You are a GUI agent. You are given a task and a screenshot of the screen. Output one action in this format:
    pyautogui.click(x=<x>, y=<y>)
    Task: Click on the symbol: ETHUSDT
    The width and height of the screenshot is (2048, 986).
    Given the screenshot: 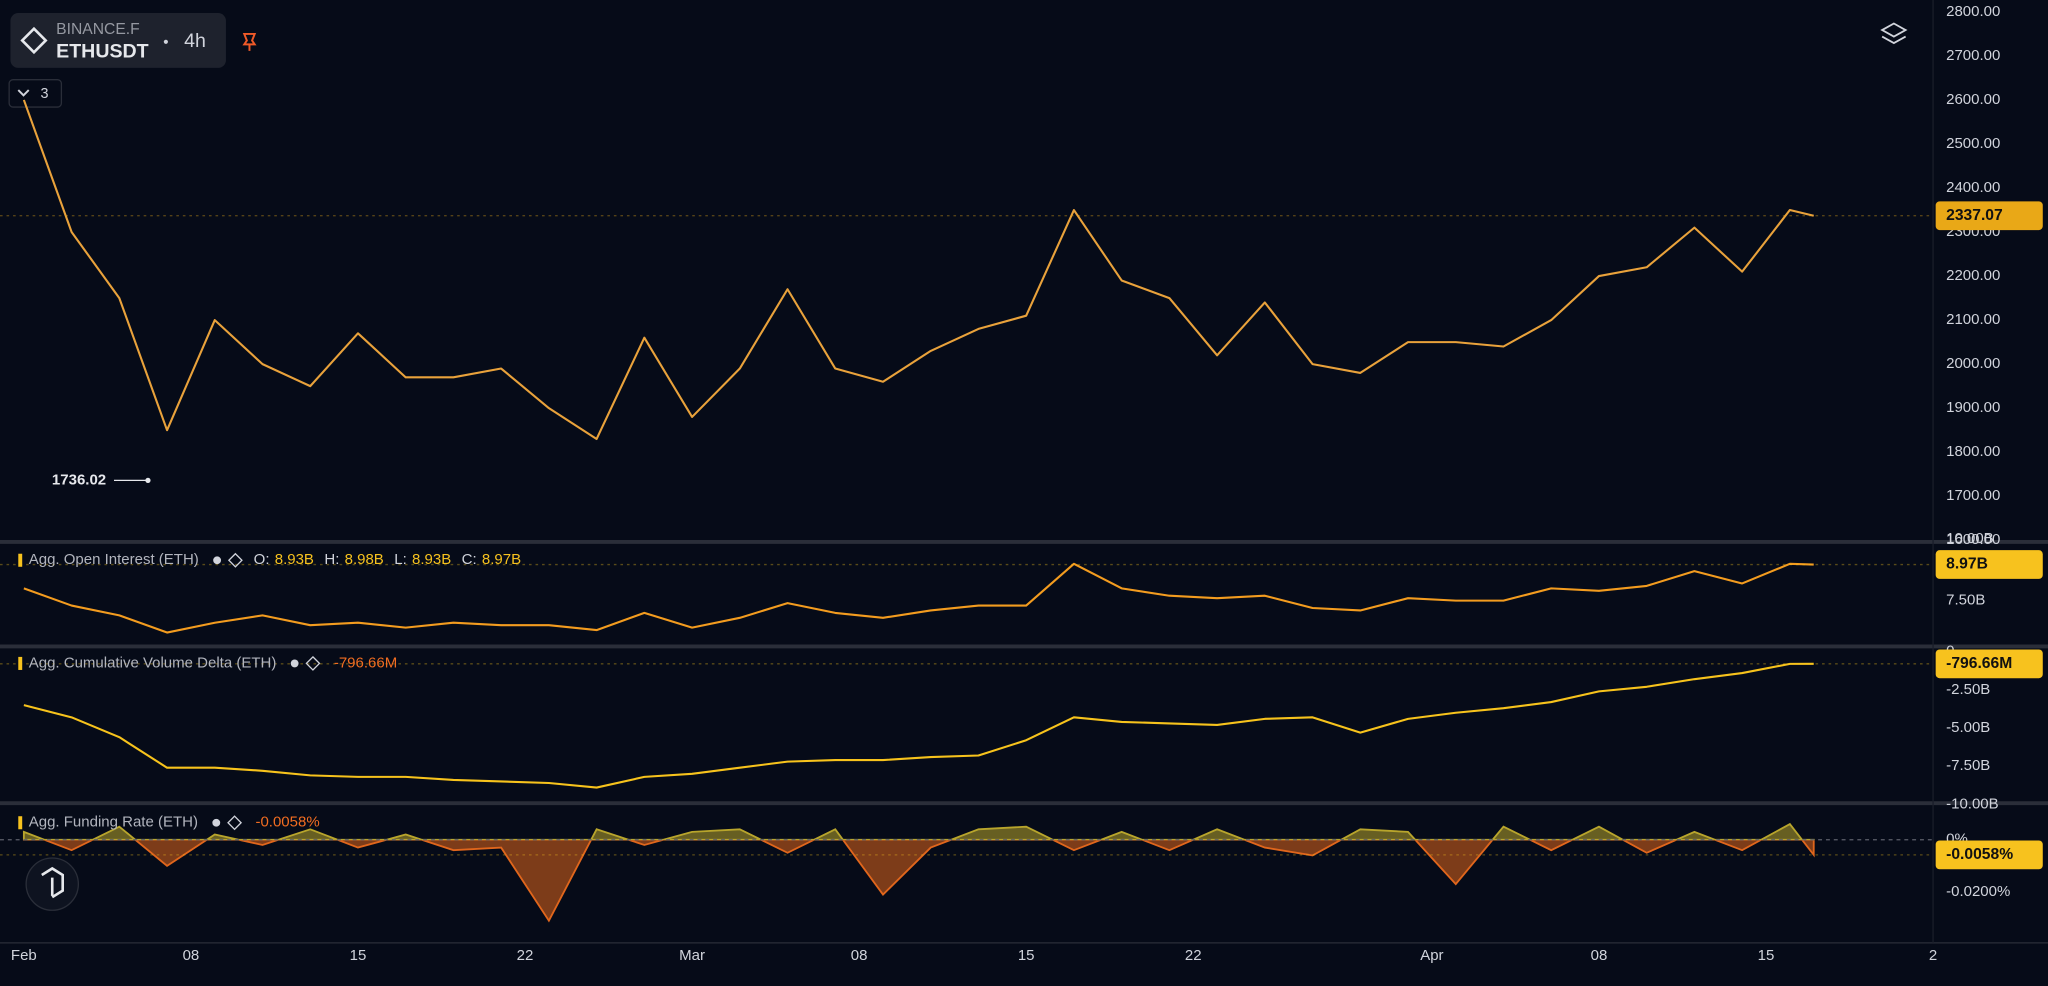 What is the action you would take?
    pyautogui.click(x=102, y=51)
    